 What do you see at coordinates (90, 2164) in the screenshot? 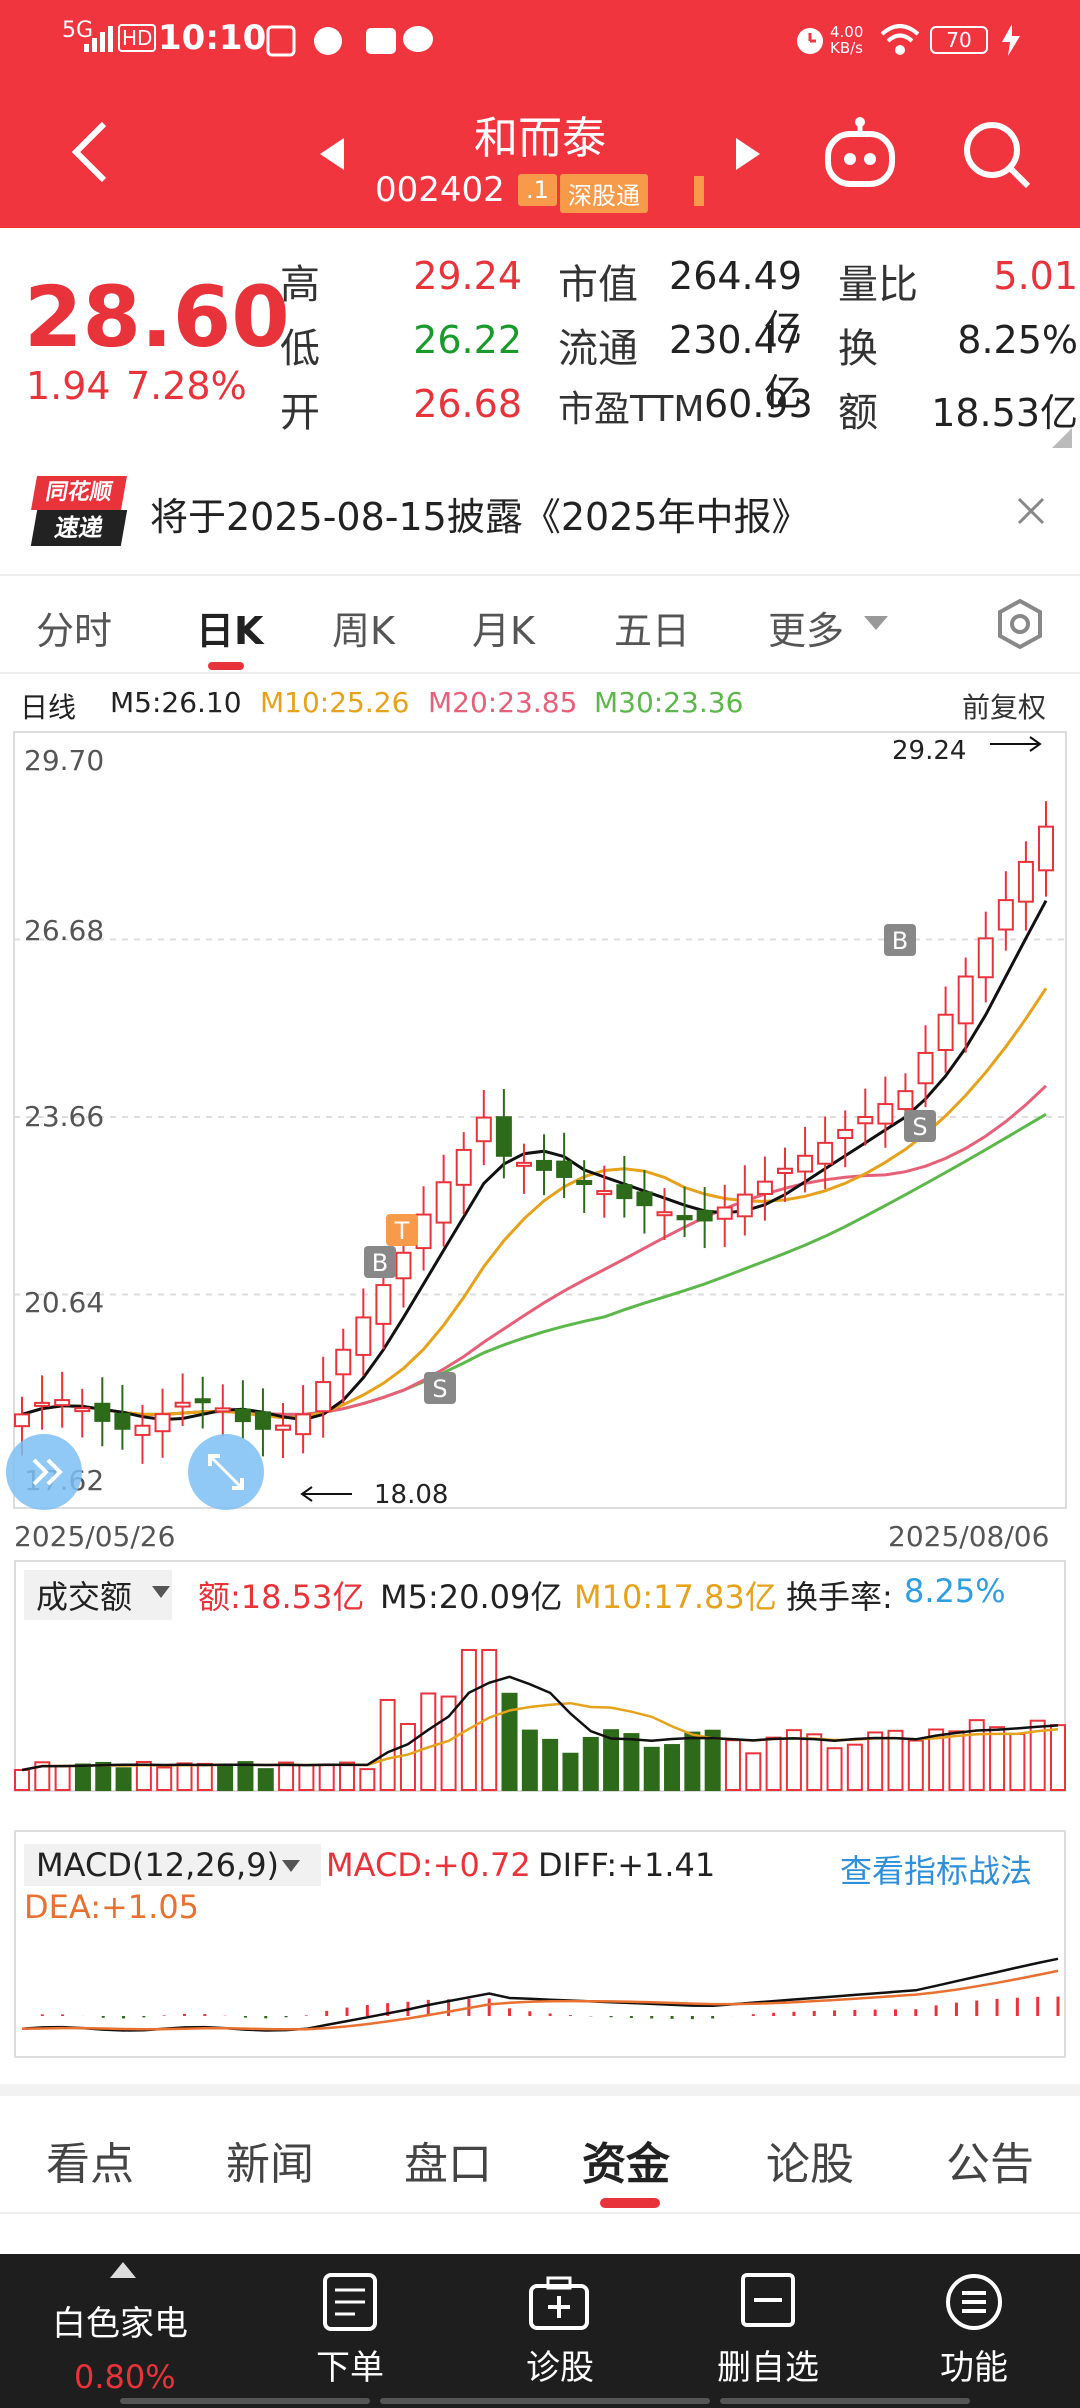
I see `tab-highlights: 看点` at bounding box center [90, 2164].